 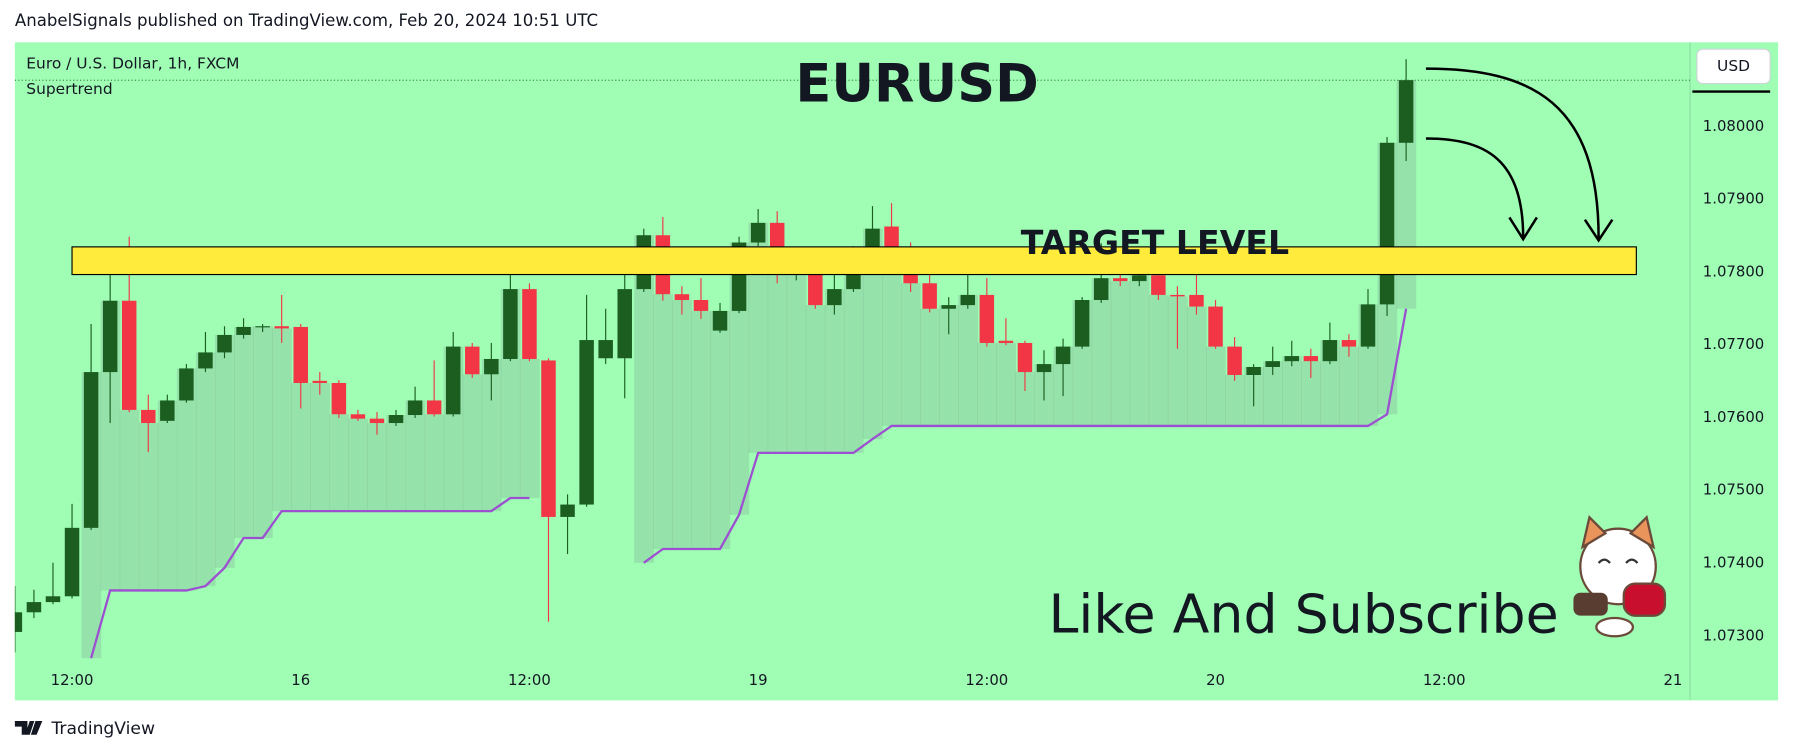 I want to click on y-tick-label: 1.07700, so click(x=1733, y=344).